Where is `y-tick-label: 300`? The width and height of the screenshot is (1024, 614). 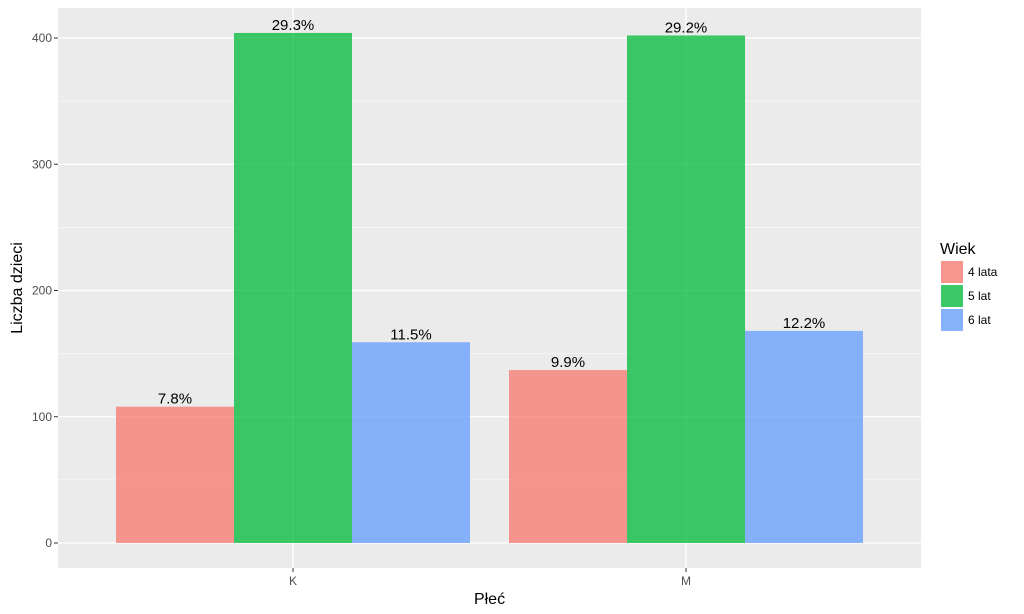
y-tick-label: 300 is located at coordinates (42, 164).